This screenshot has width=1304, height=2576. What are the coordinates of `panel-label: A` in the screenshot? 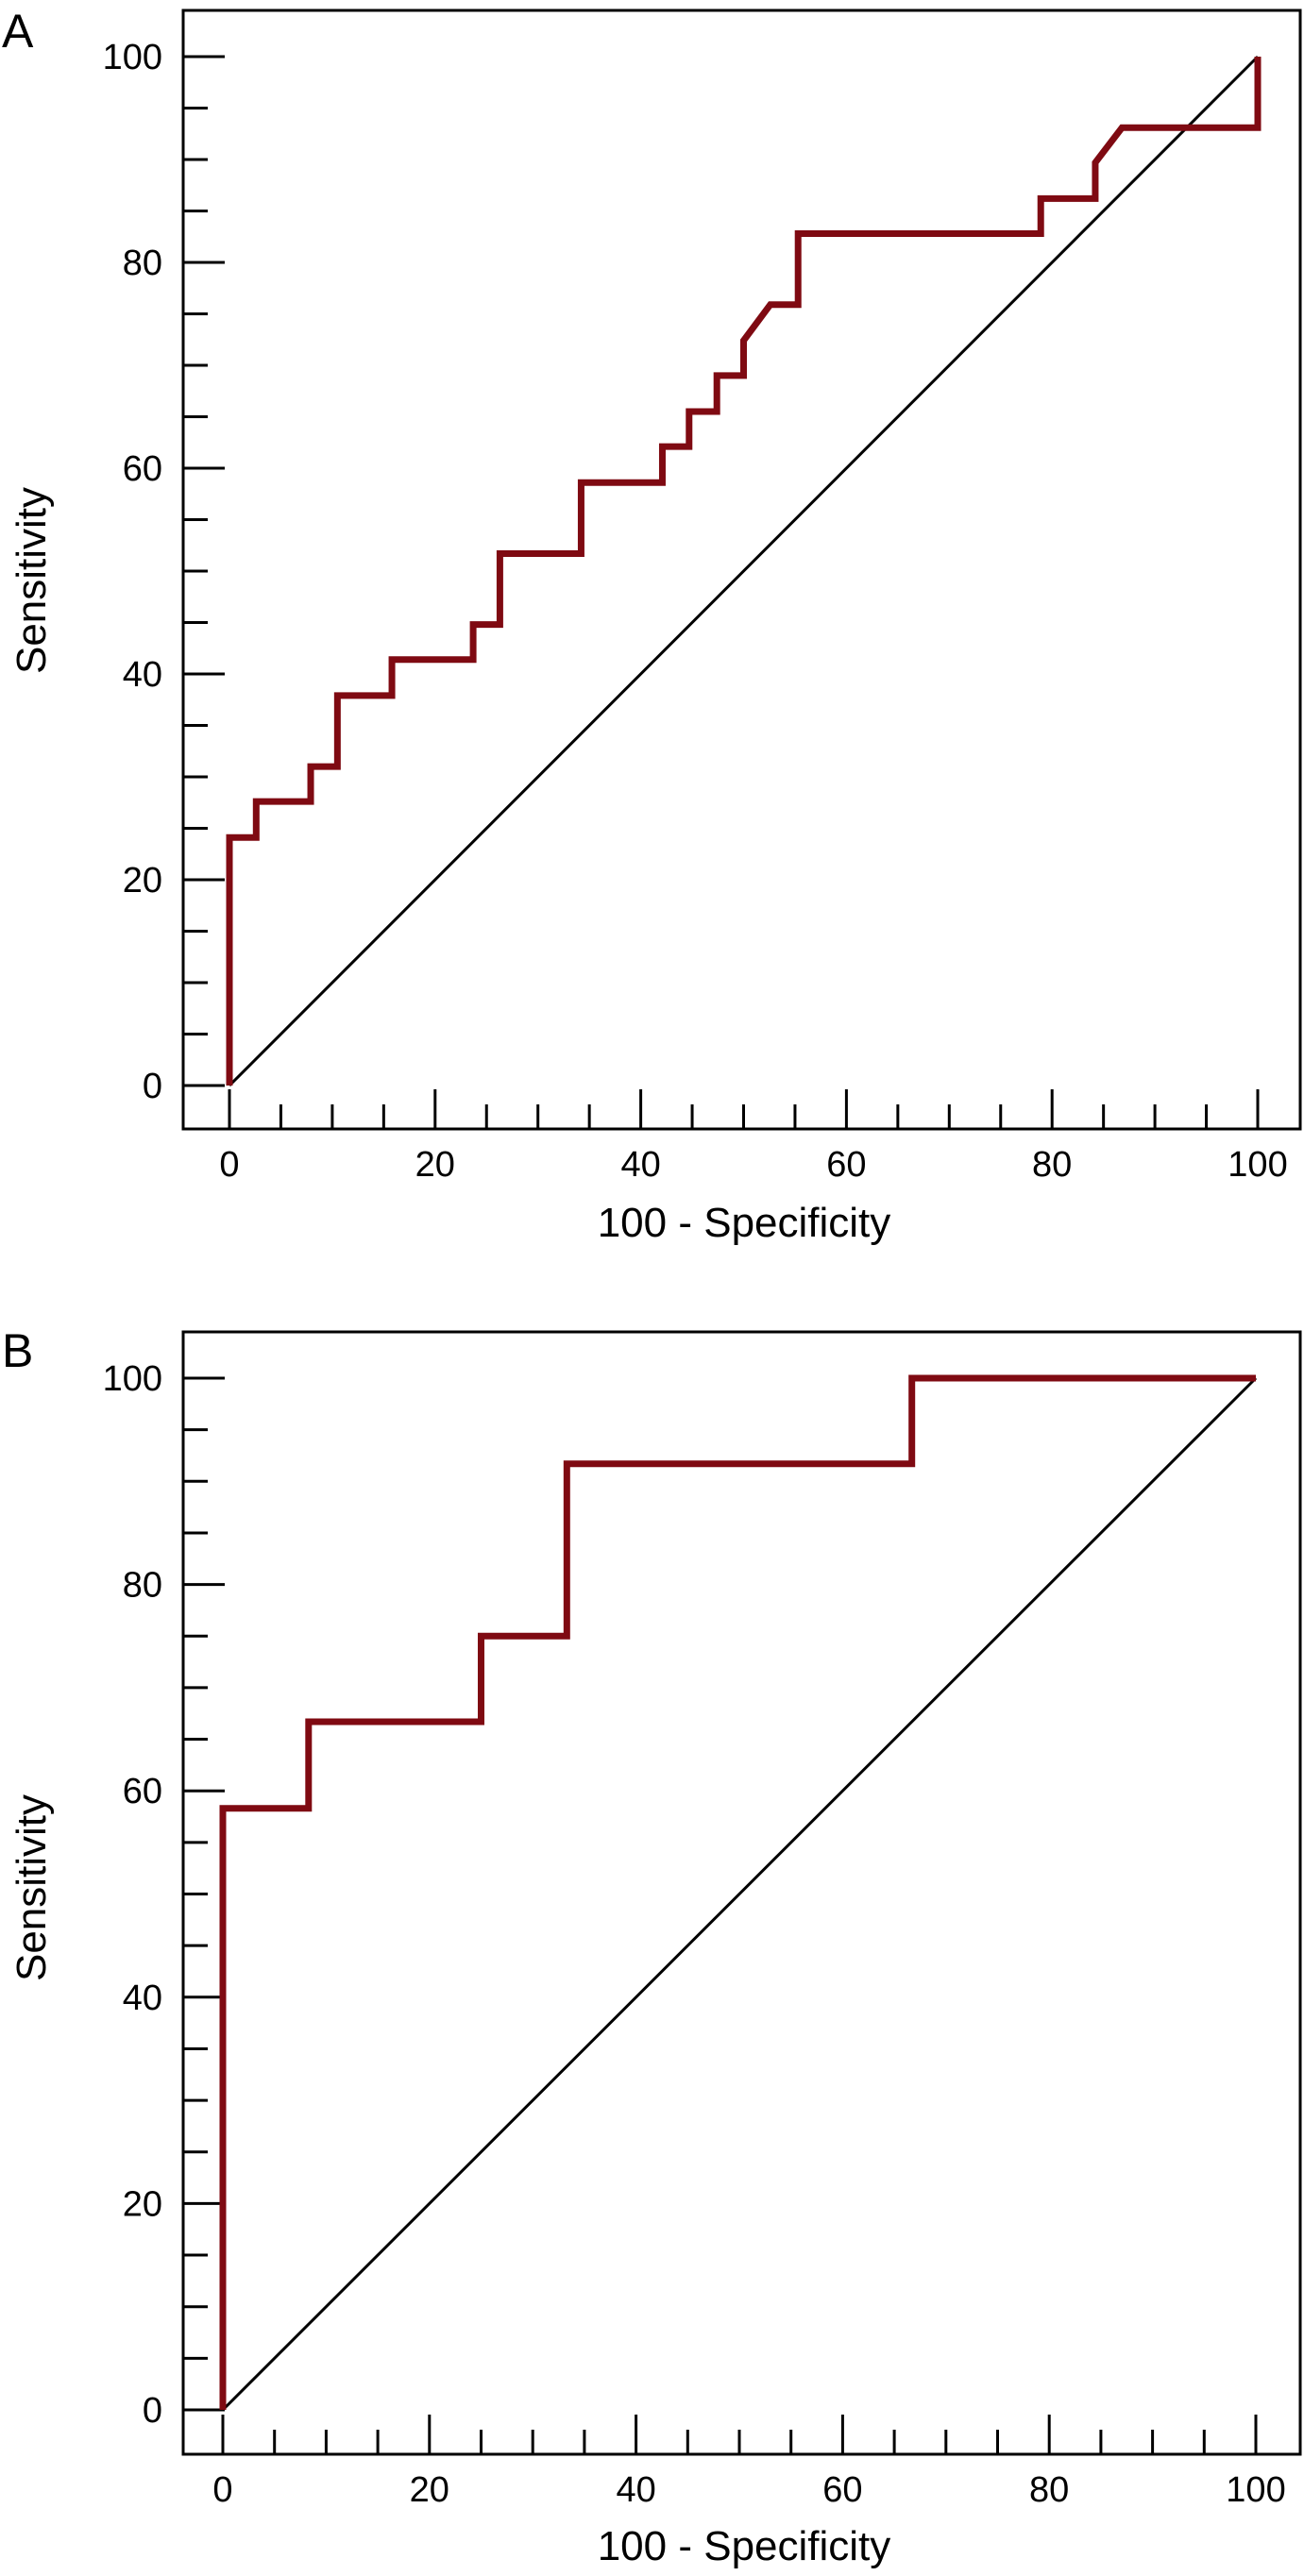 It's located at (18, 31).